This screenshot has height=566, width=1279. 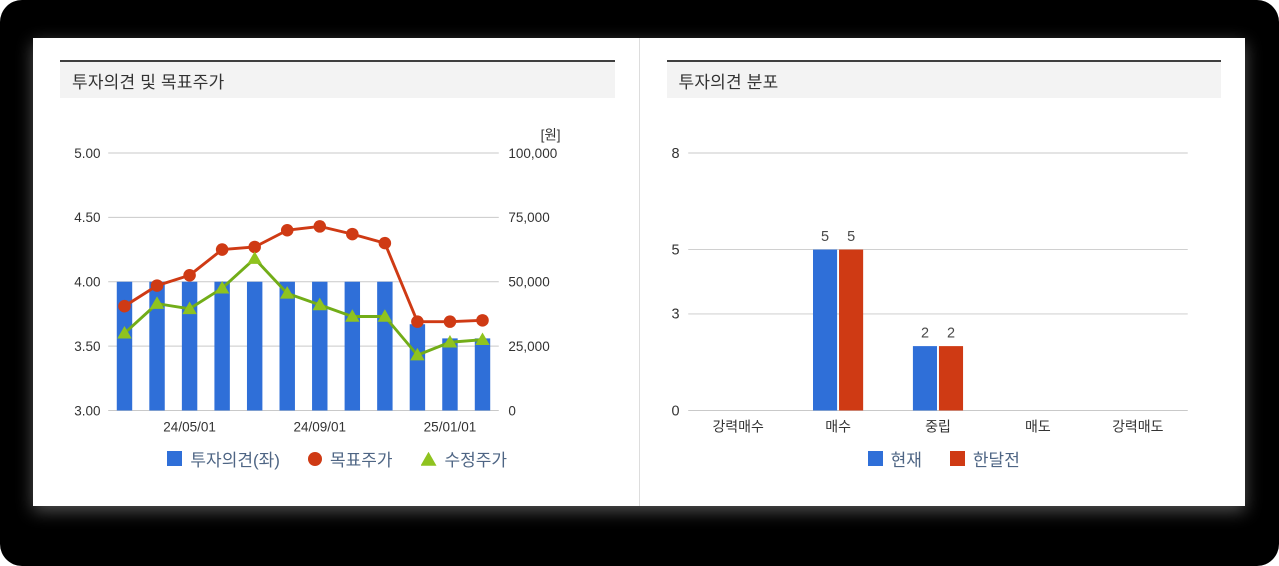 I want to click on svg-text: 3, so click(x=675, y=315).